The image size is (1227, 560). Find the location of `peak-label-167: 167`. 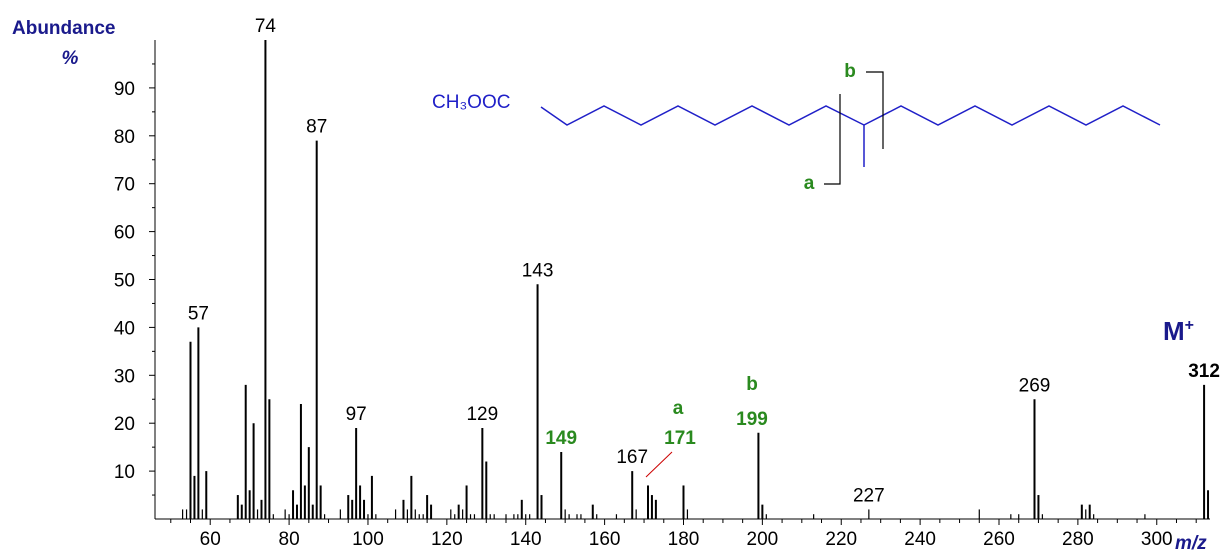

peak-label-167: 167 is located at coordinates (632, 457).